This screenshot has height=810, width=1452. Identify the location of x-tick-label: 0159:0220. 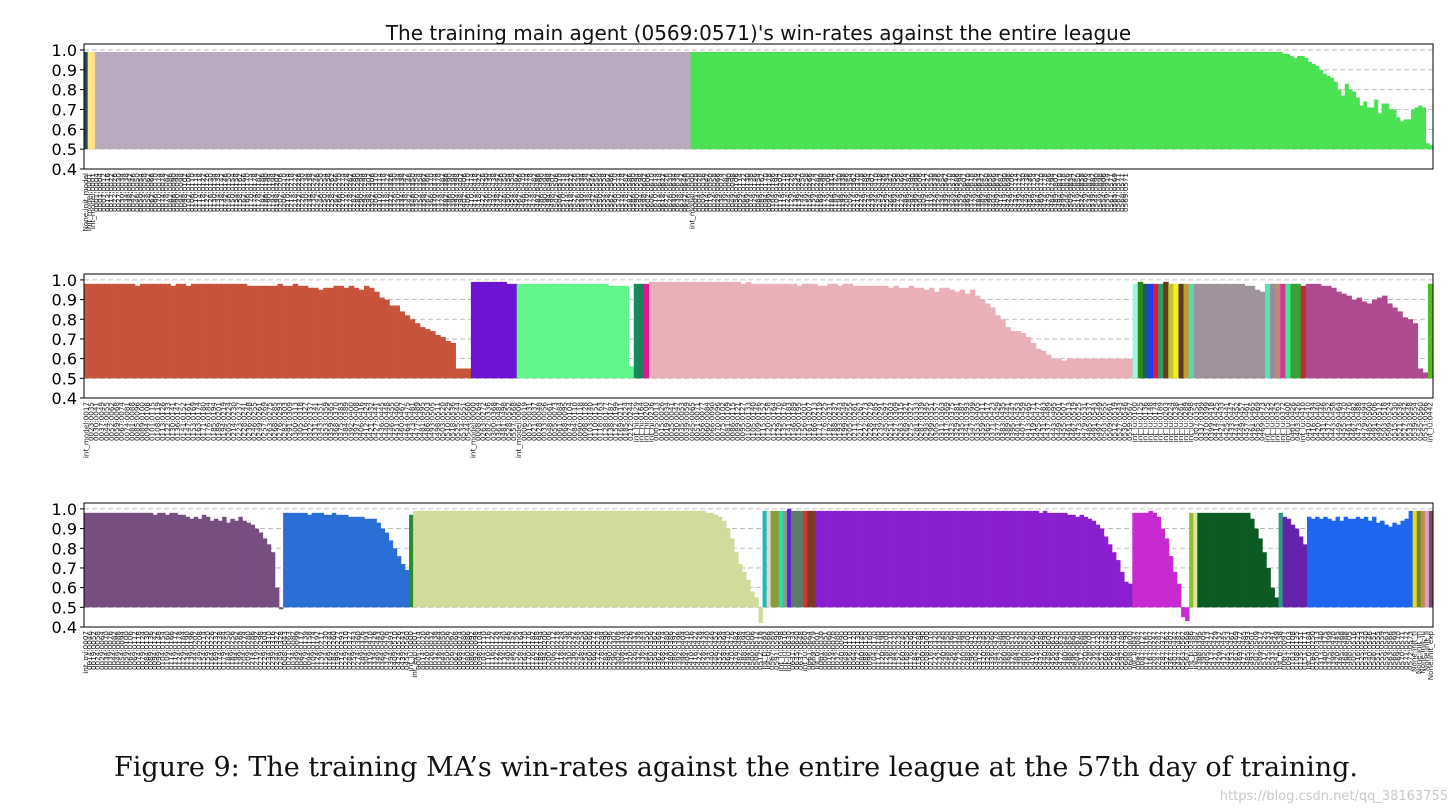
(207, 650).